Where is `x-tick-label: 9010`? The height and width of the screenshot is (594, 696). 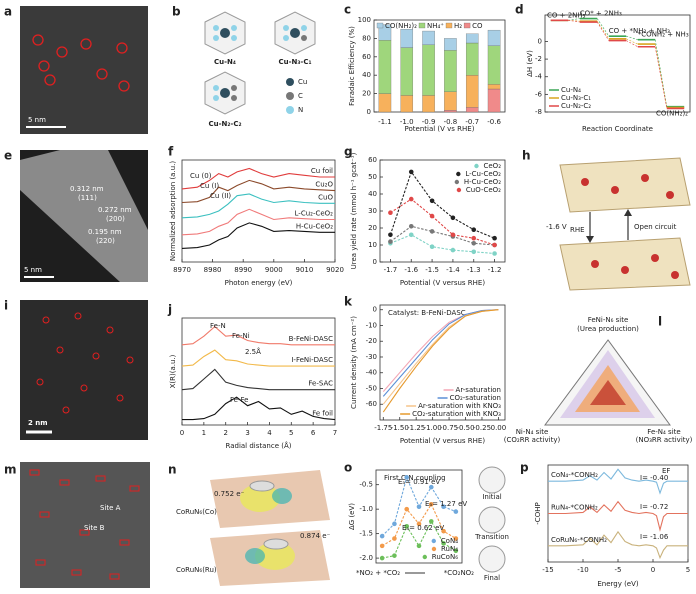
x-tick-label: 9010 is located at coordinates (304, 270).